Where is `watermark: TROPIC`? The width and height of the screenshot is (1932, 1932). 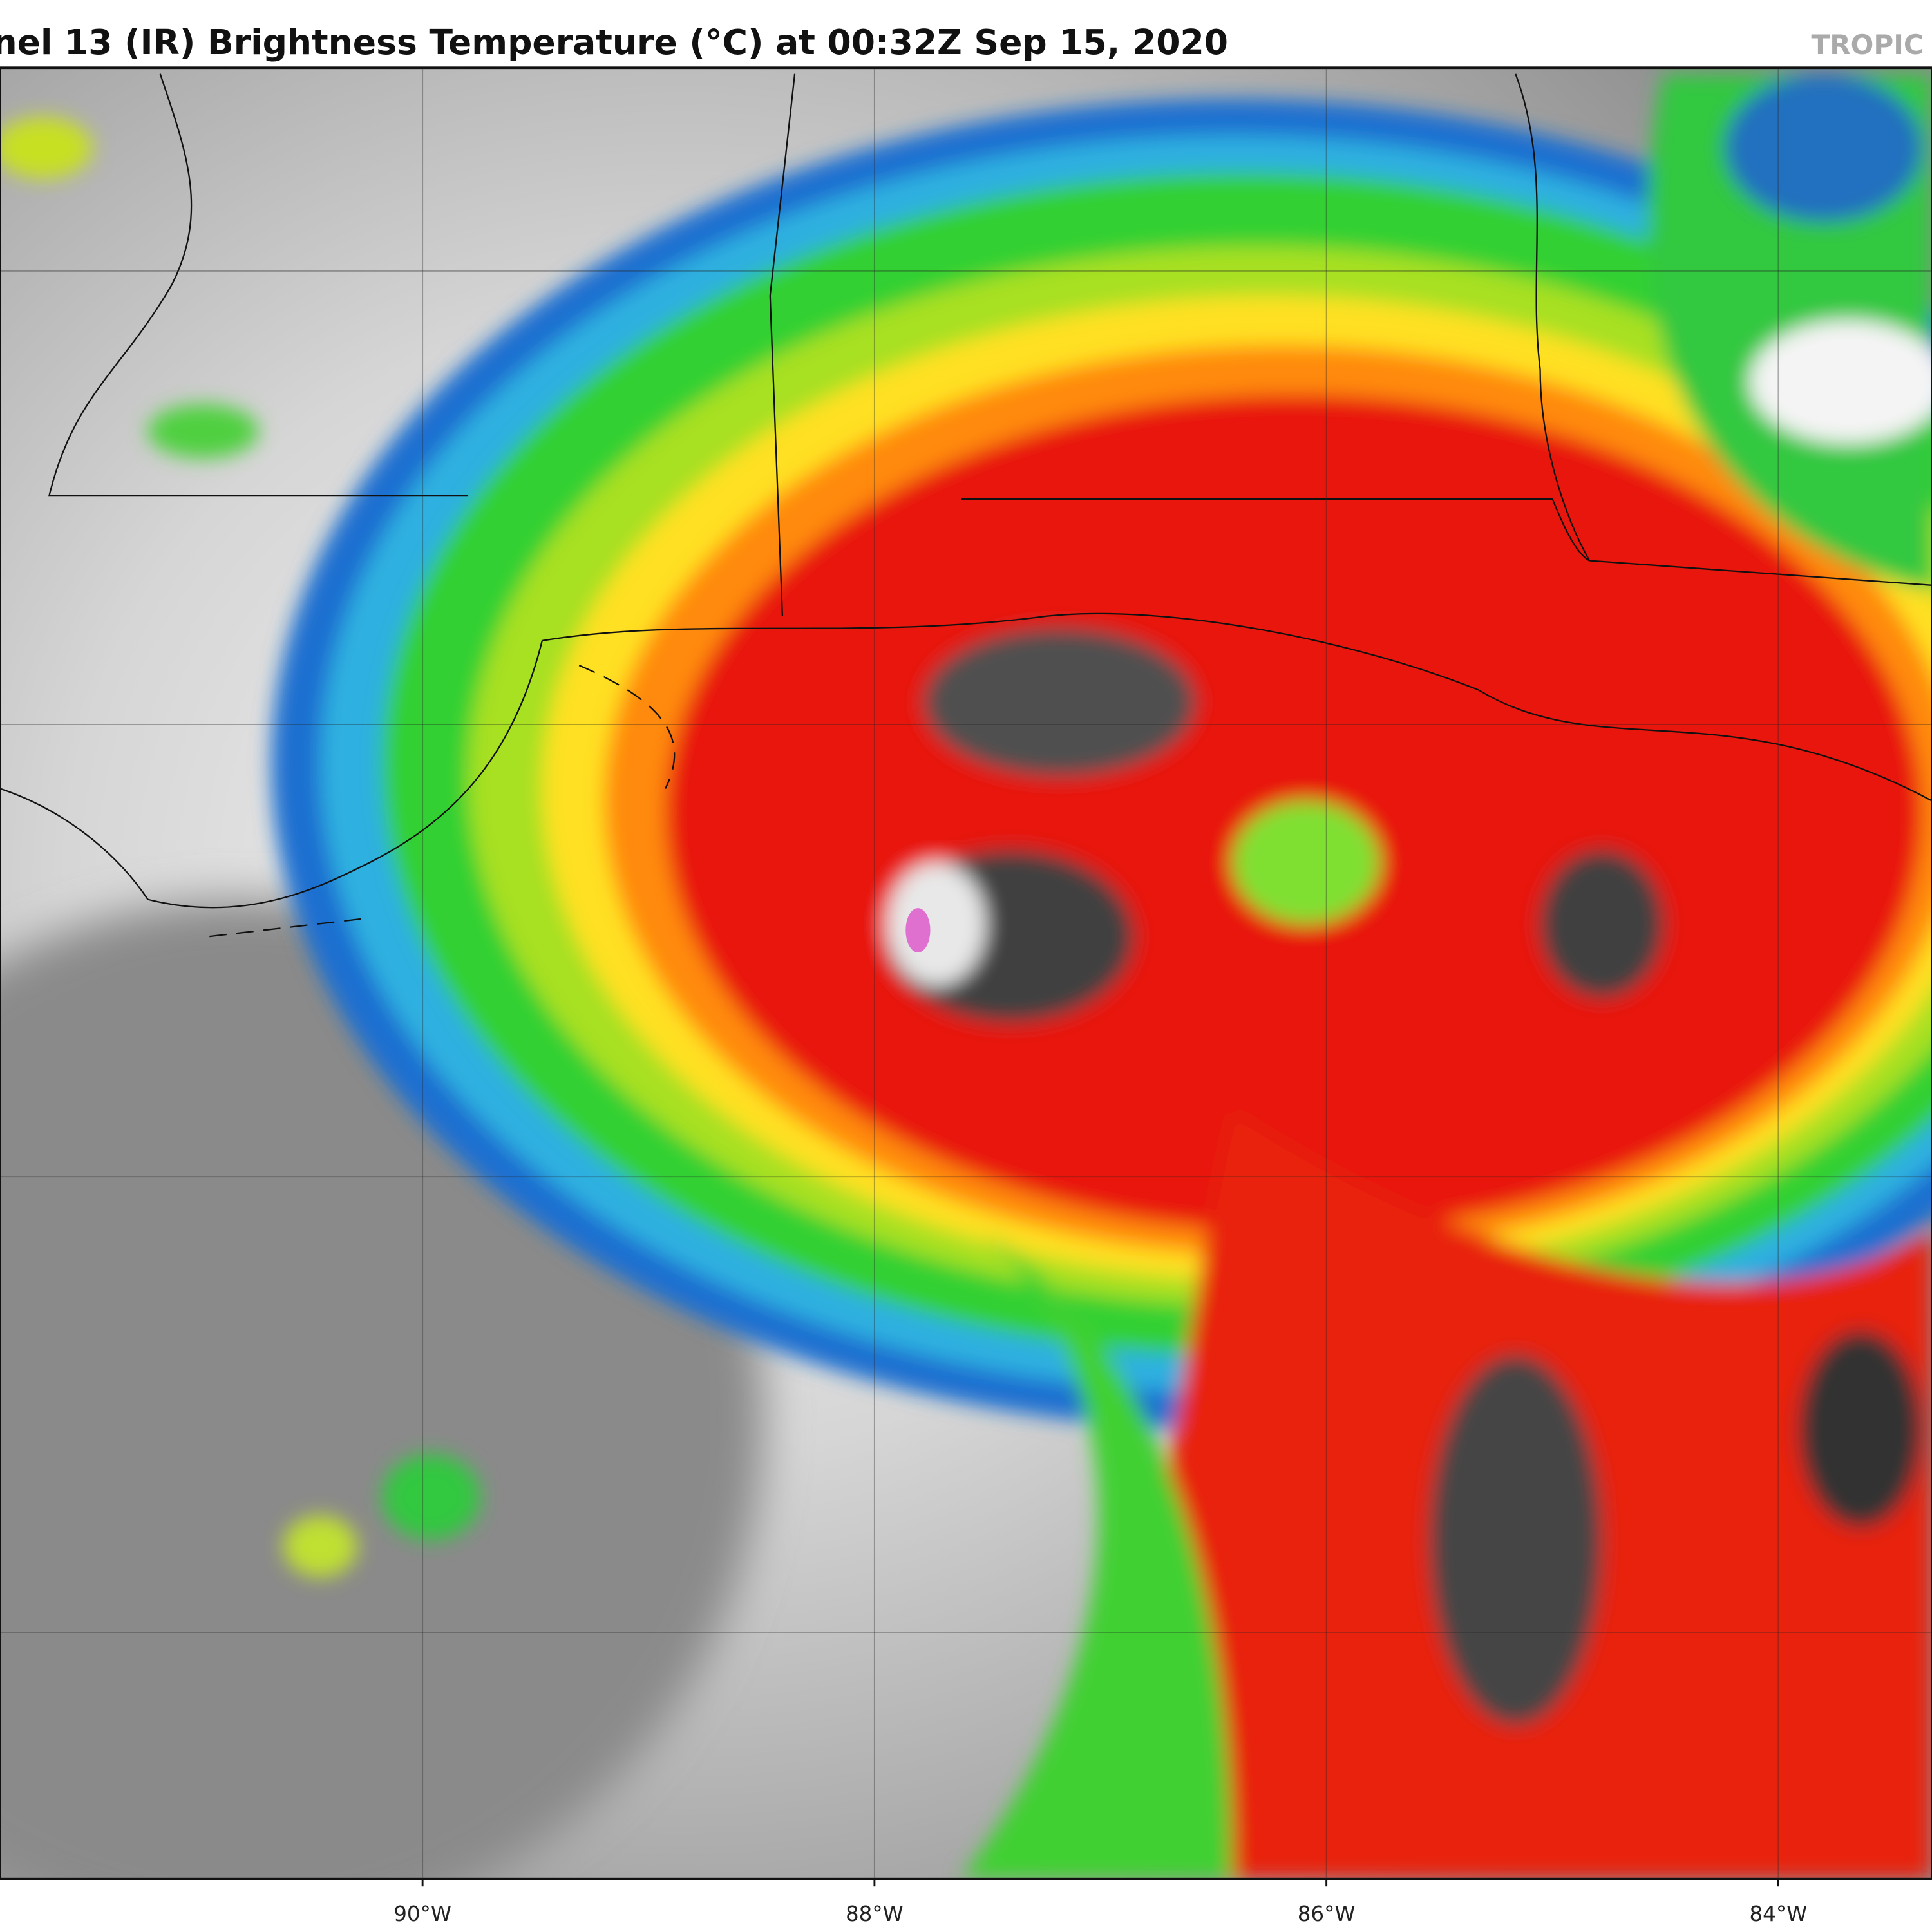
watermark: TROPIC is located at coordinates (1867, 45).